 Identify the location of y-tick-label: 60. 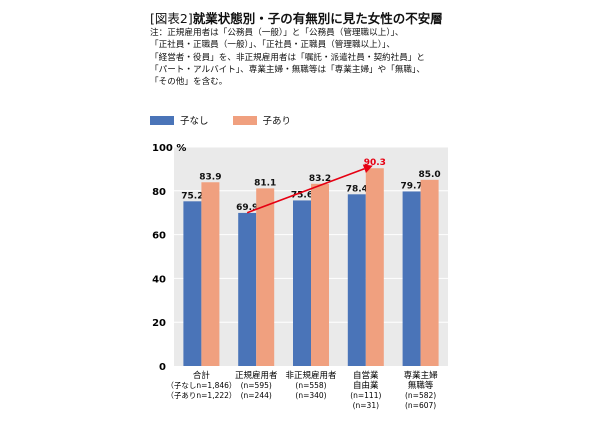
(159, 236).